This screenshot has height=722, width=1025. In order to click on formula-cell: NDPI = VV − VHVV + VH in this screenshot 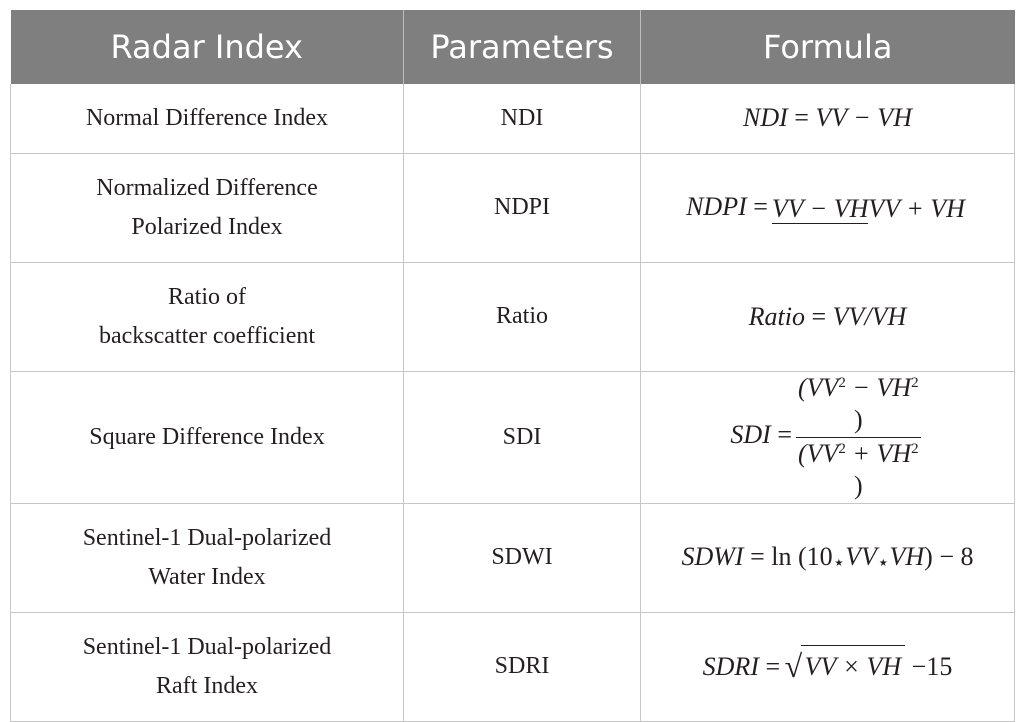, I will do `click(827, 208)`.